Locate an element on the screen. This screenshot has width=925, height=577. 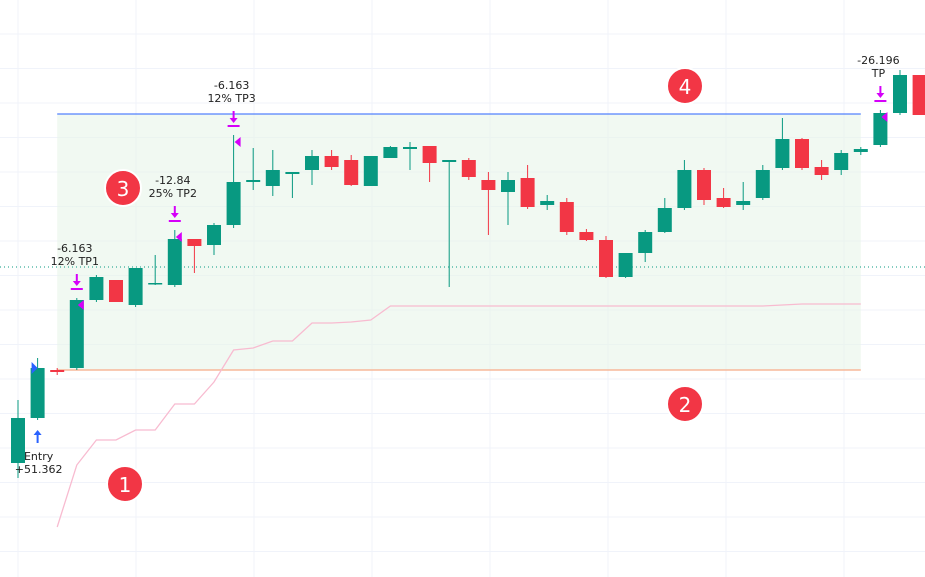
annotation-text: TP is located at coordinates (878, 73).